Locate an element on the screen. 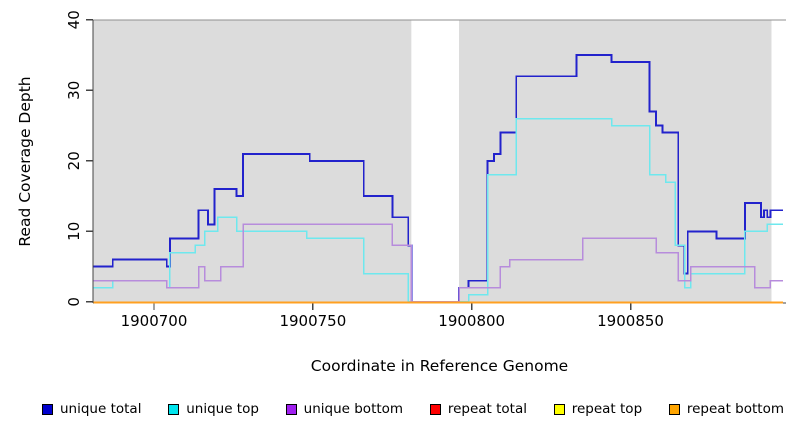 This screenshot has height=432, width=792. svg-text: Coordinate in Reference Genome is located at coordinates (439, 366).